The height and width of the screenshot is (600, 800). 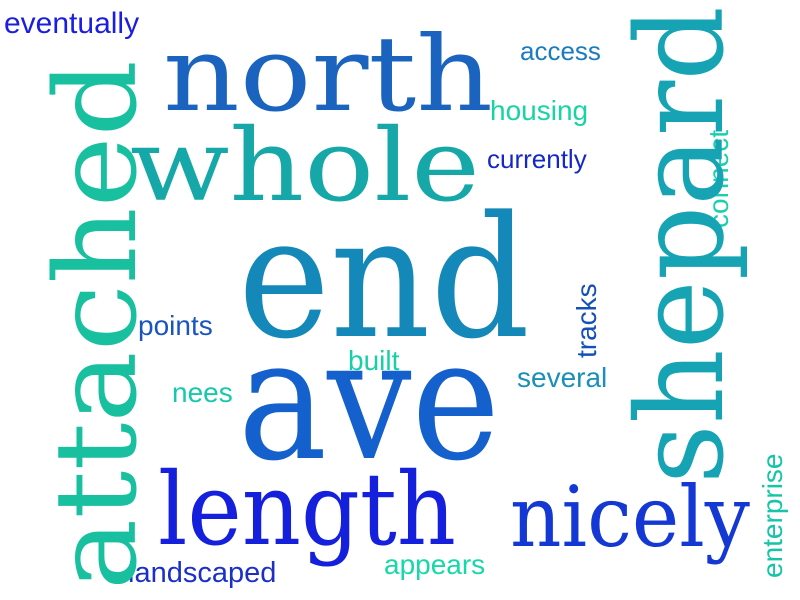 What do you see at coordinates (681, 245) in the screenshot?
I see `word-shepard: shepard` at bounding box center [681, 245].